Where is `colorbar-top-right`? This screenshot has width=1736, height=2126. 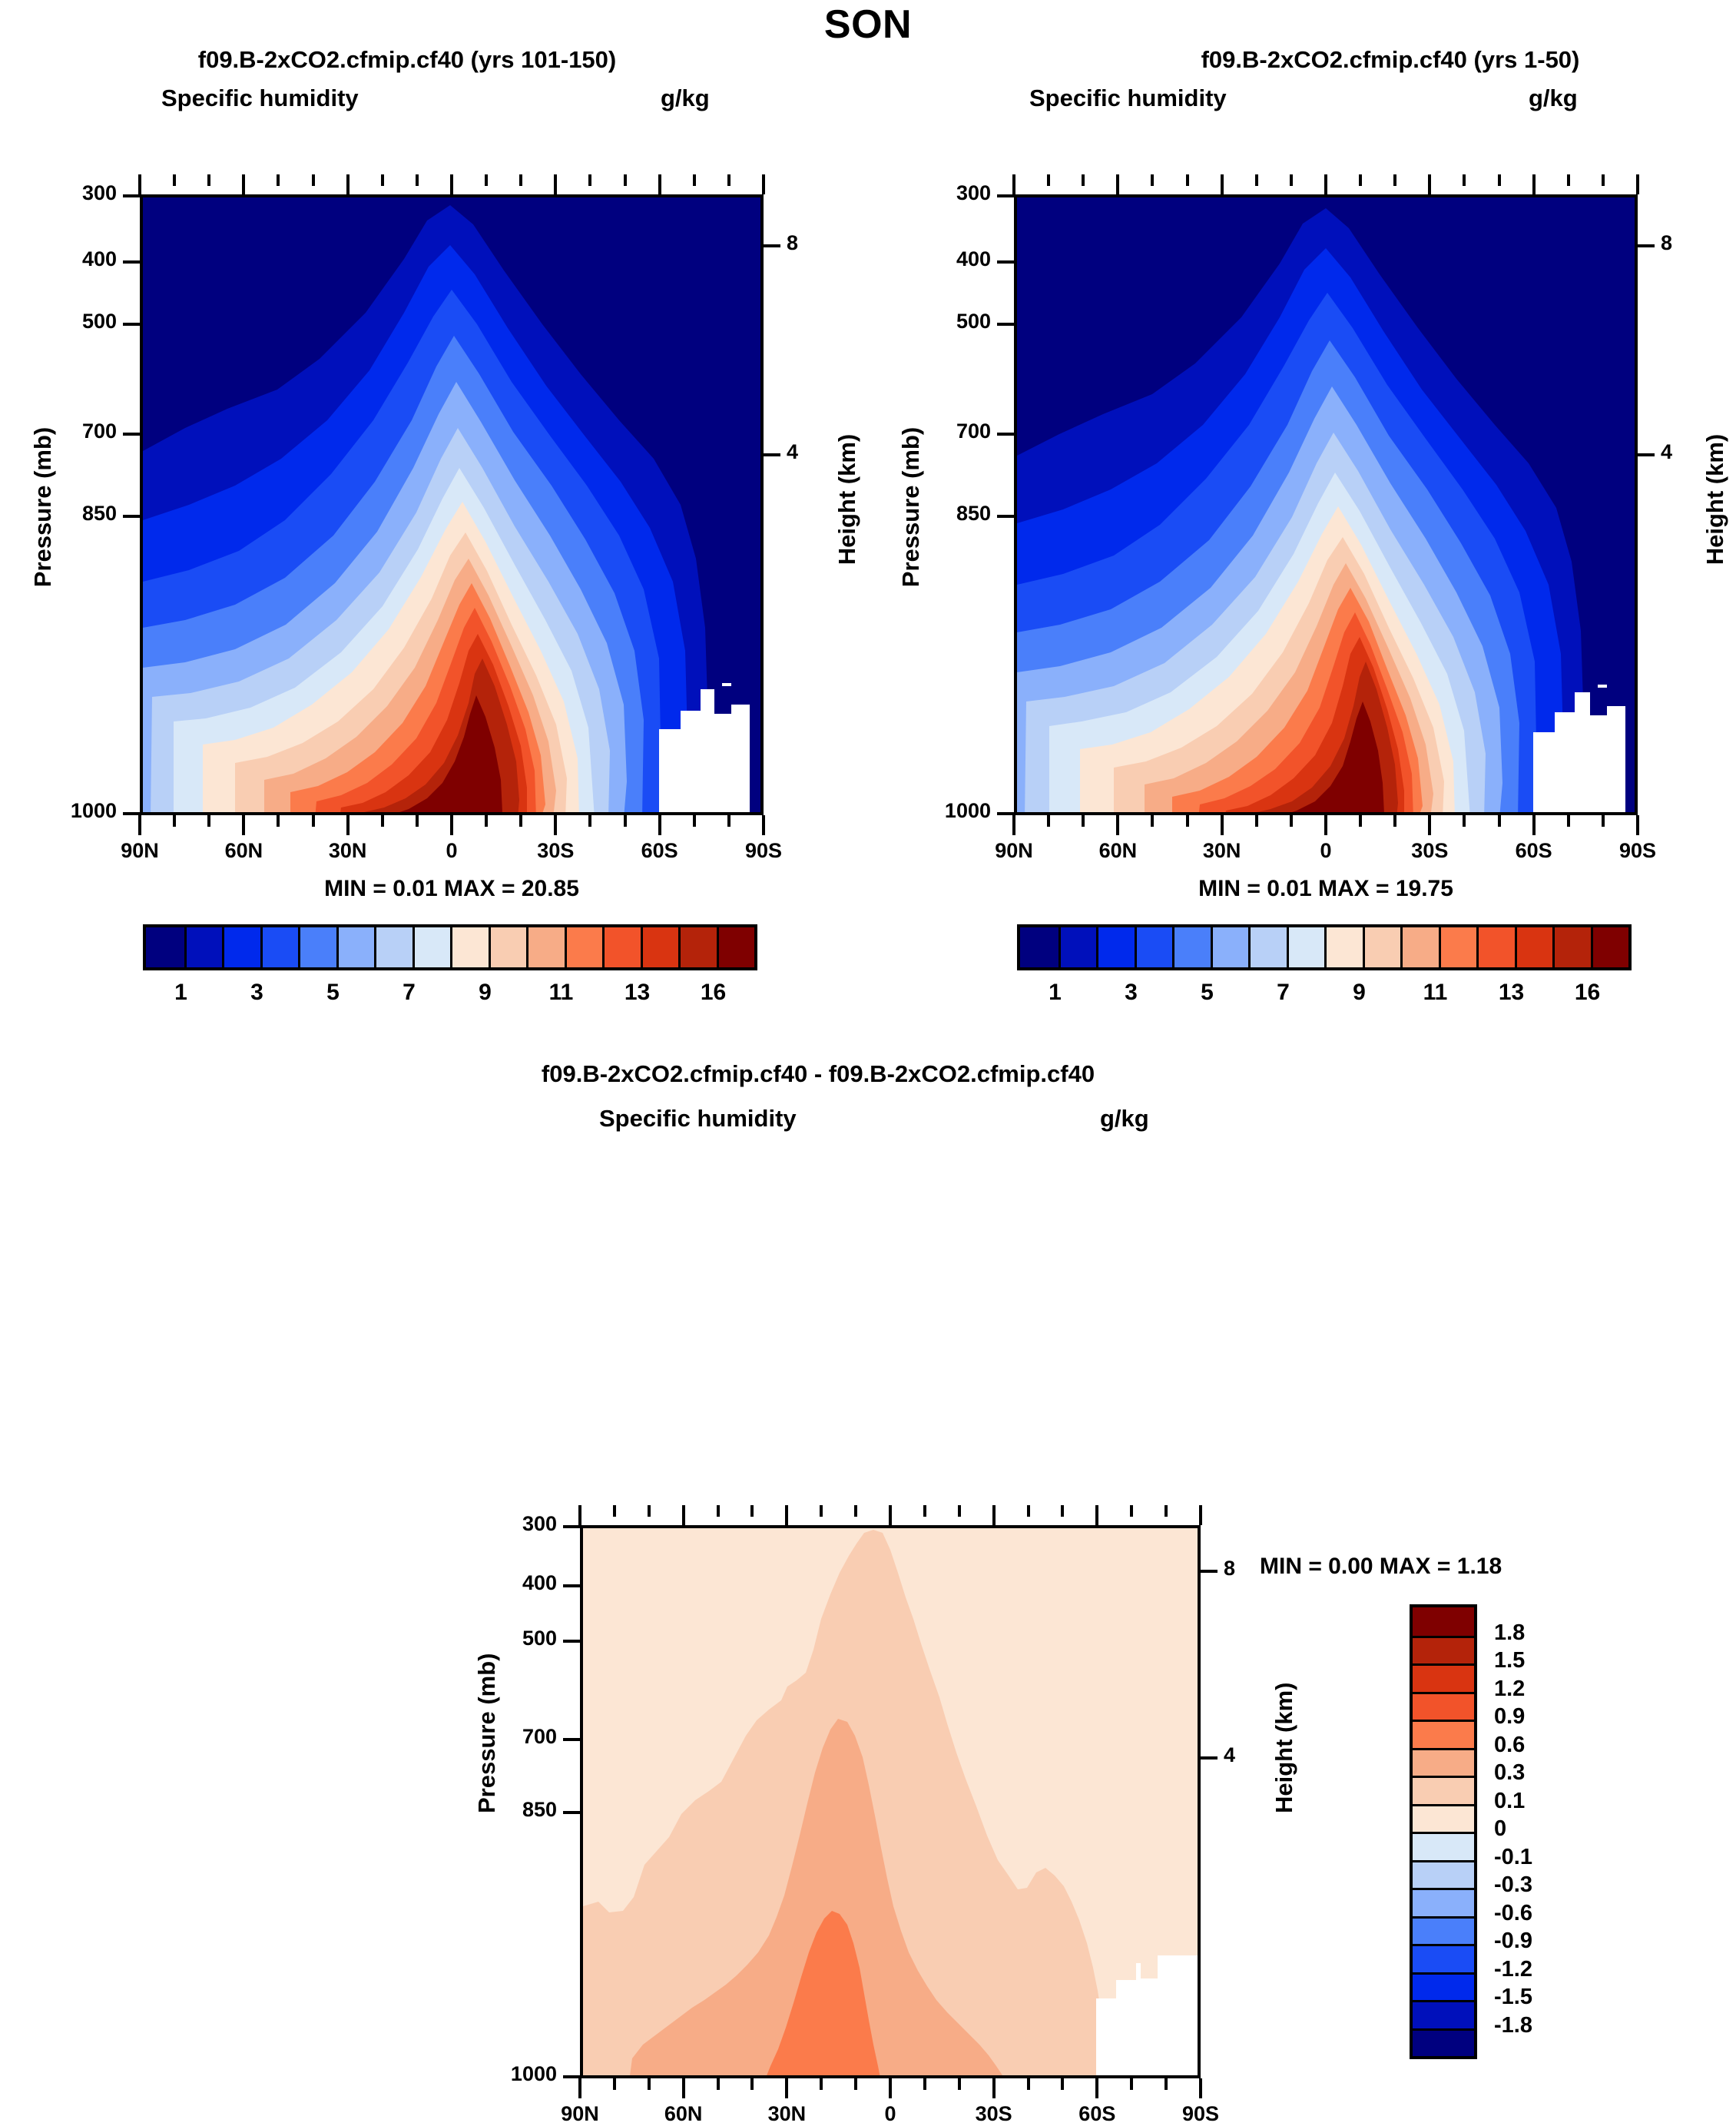
colorbar-top-right is located at coordinates (1324, 947).